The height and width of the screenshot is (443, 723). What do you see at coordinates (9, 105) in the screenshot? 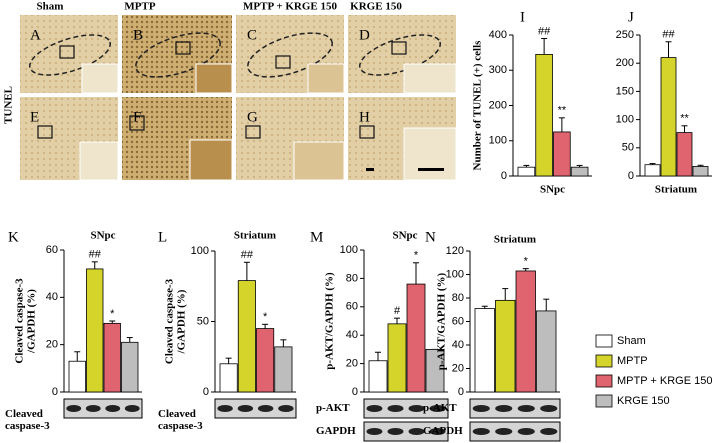
I see `row-label: TUNEL` at bounding box center [9, 105].